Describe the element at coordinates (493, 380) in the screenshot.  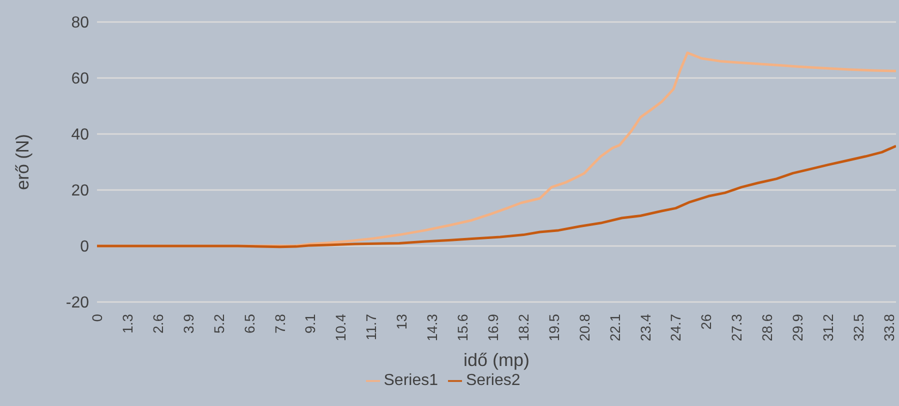
I see `legend-label: Series2` at that location.